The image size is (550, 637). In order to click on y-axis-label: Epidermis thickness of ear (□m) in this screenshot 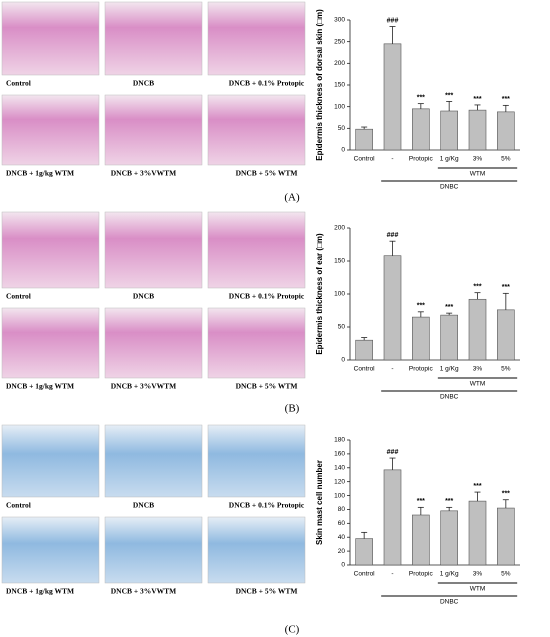, I will do `click(319, 294)`.